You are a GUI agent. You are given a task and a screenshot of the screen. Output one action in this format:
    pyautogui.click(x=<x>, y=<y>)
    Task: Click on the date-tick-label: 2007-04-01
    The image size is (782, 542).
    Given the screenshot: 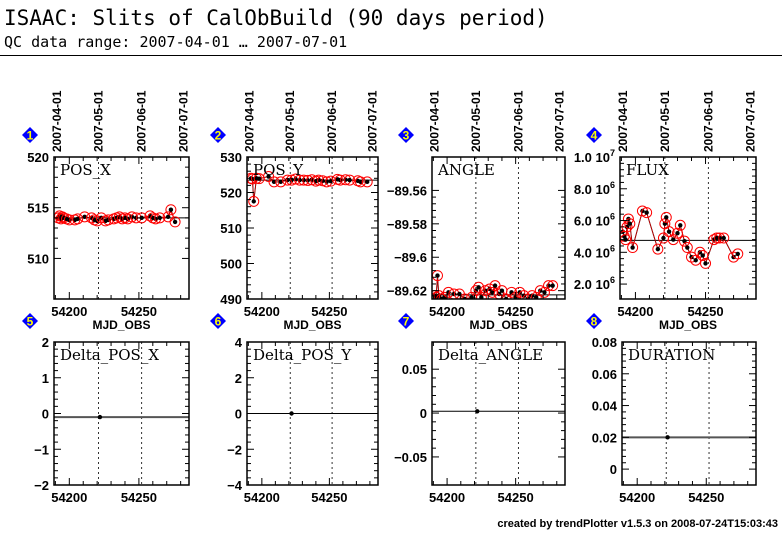 What is the action you would take?
    pyautogui.click(x=435, y=121)
    